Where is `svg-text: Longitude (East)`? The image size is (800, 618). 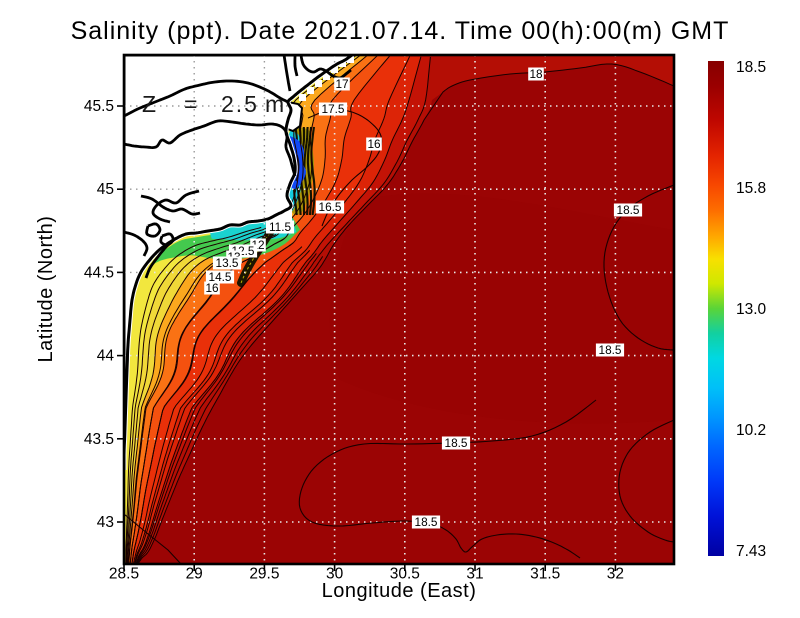
svg-text: Longitude (East) is located at coordinates (399, 591).